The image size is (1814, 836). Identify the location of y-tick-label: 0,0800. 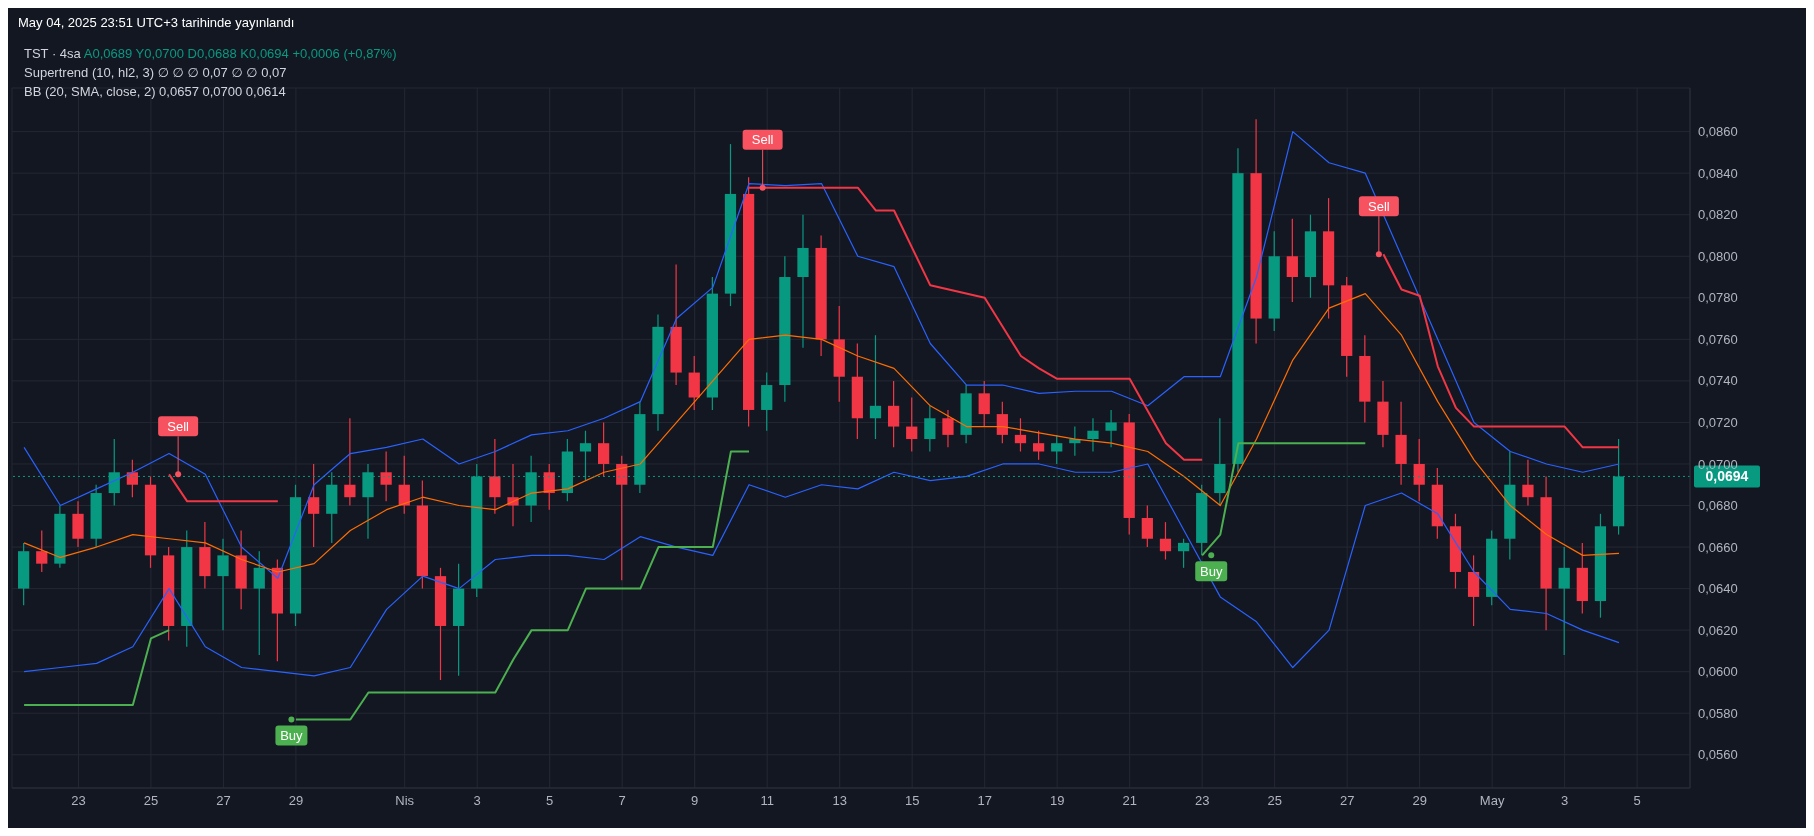
(1718, 256).